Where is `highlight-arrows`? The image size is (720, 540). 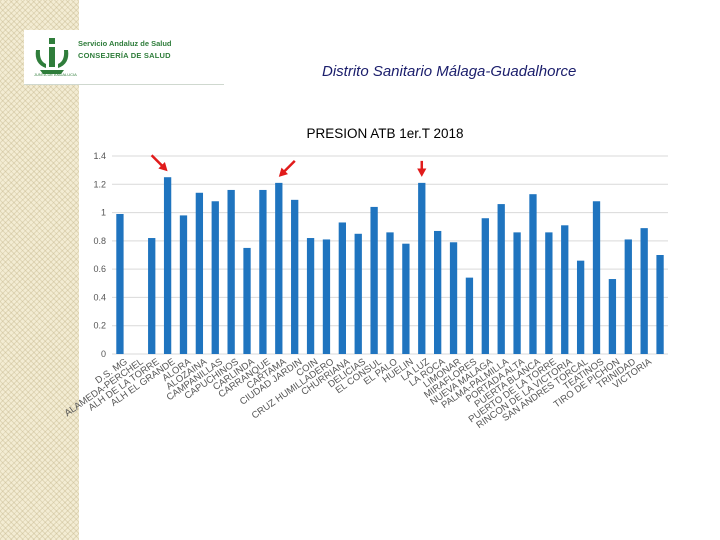
highlight-arrows is located at coordinates (288, 165).